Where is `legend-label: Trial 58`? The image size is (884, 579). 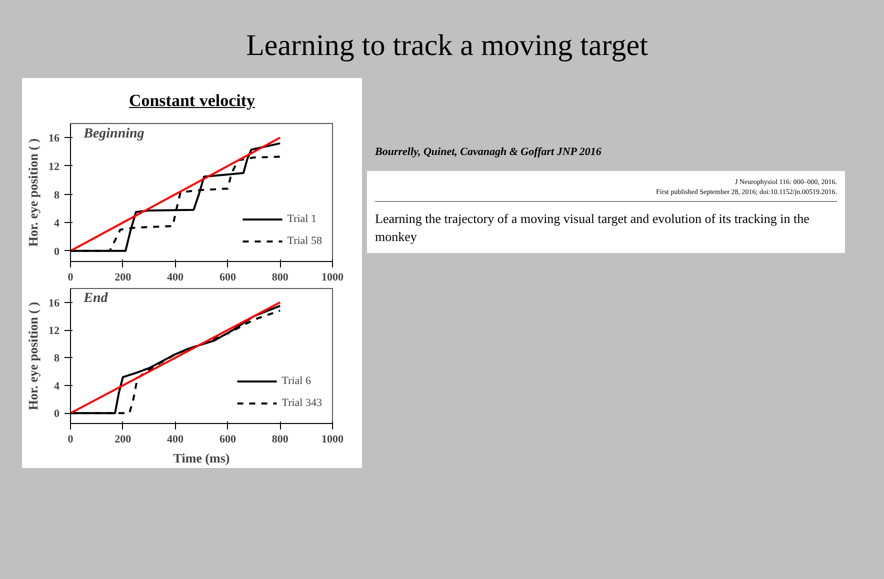 legend-label: Trial 58 is located at coordinates (304, 241).